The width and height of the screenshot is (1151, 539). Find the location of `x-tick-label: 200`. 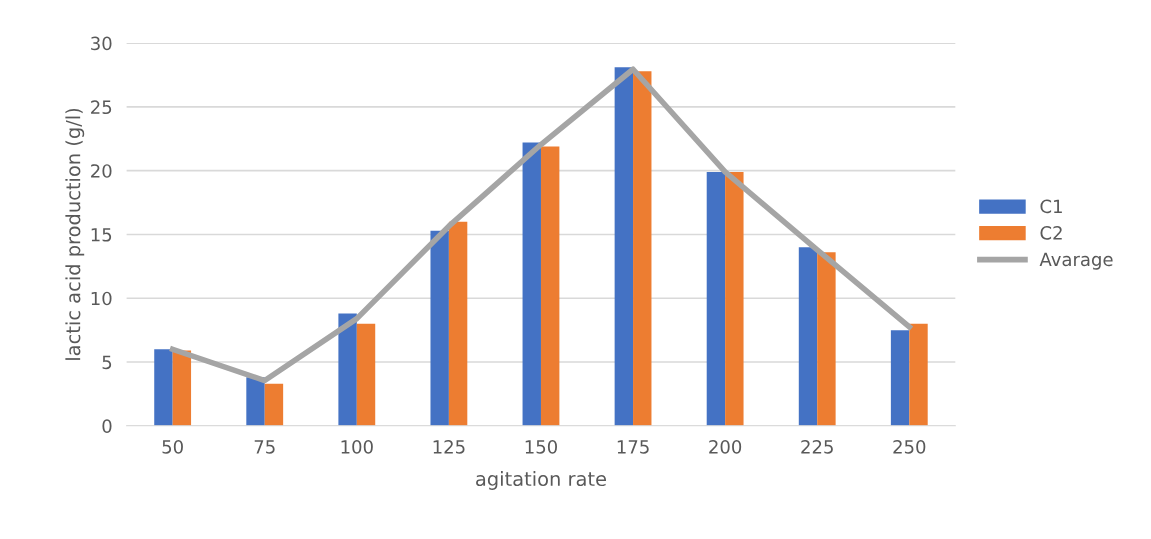

x-tick-label: 200 is located at coordinates (725, 447).